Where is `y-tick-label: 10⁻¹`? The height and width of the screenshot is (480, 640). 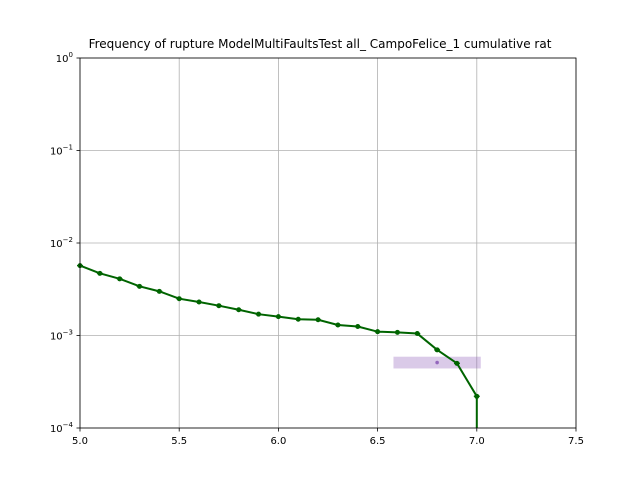
y-tick-label: 10⁻¹ is located at coordinates (61, 151).